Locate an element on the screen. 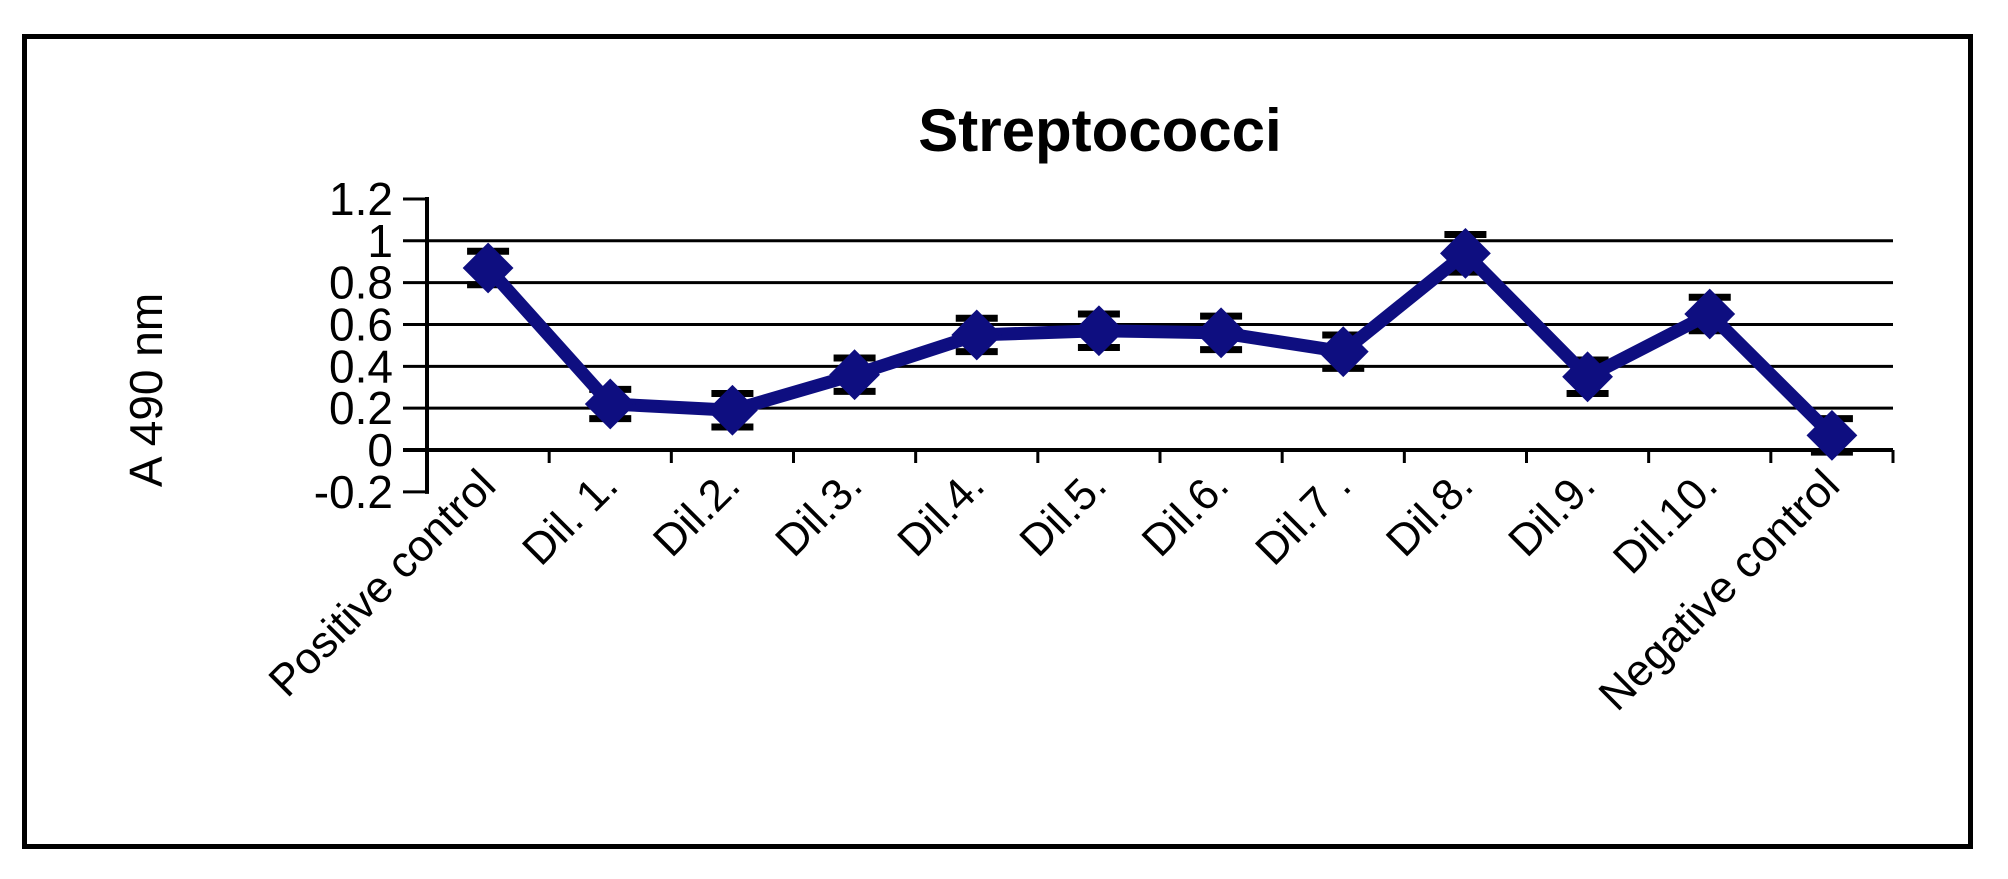  y-tick-label: 0.6 is located at coordinates (361, 324).